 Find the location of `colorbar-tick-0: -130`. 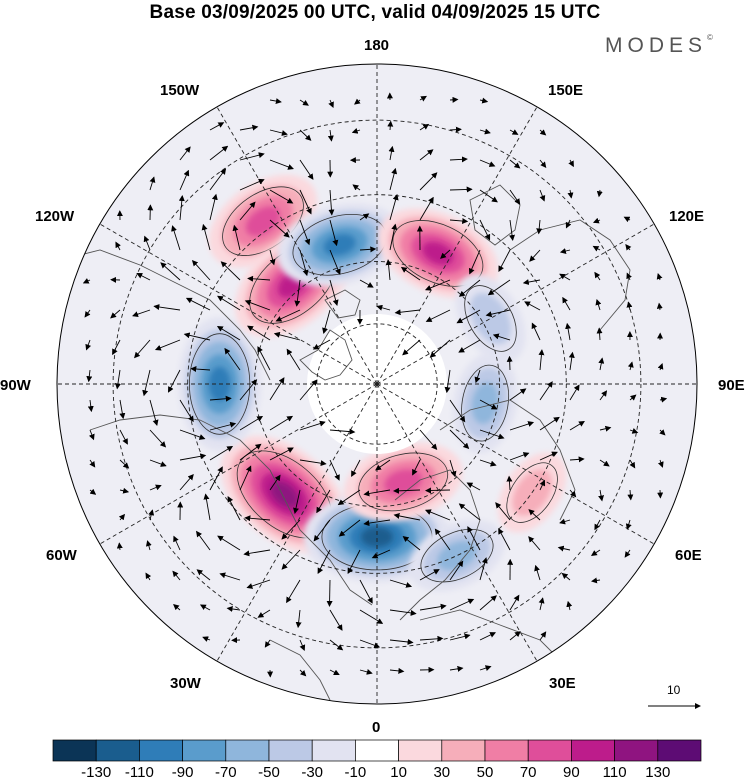

colorbar-tick-0: -130 is located at coordinates (96, 772).